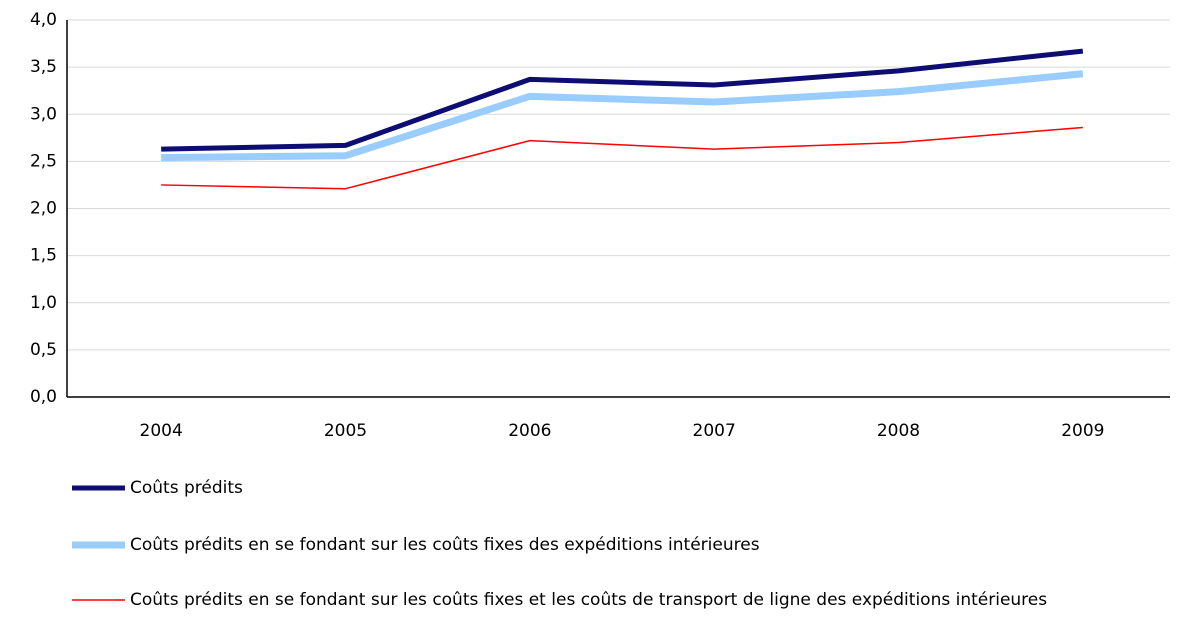  What do you see at coordinates (43, 350) in the screenshot?
I see `y-tick-label: 0,5` at bounding box center [43, 350].